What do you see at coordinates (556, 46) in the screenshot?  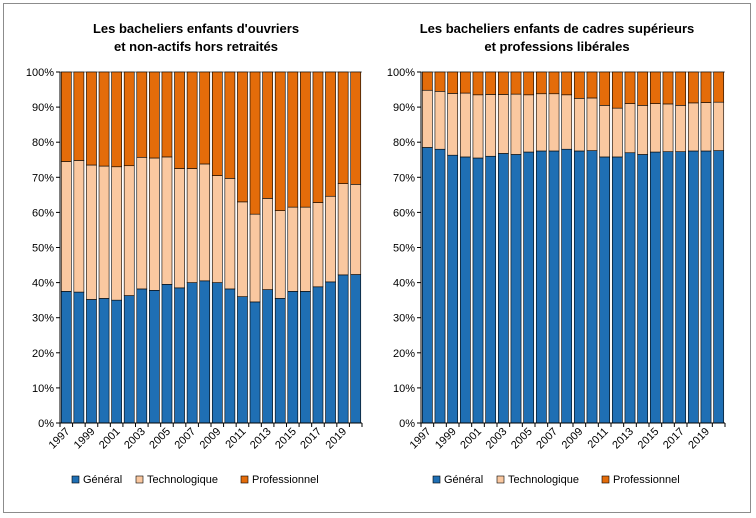 I see `chart-title-line-2: et professions libérales` at bounding box center [556, 46].